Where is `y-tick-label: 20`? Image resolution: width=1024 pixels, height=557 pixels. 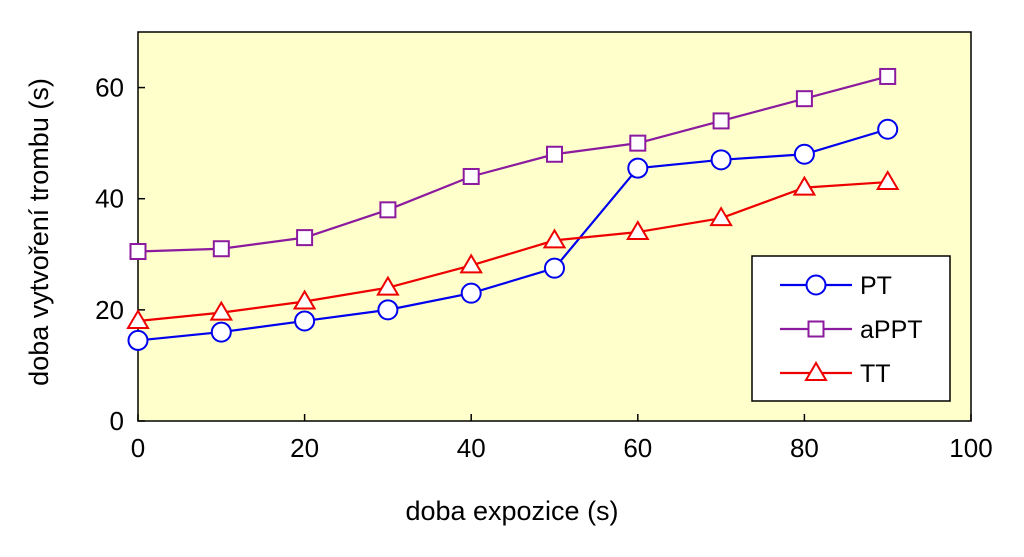 y-tick-label: 20 is located at coordinates (109, 310).